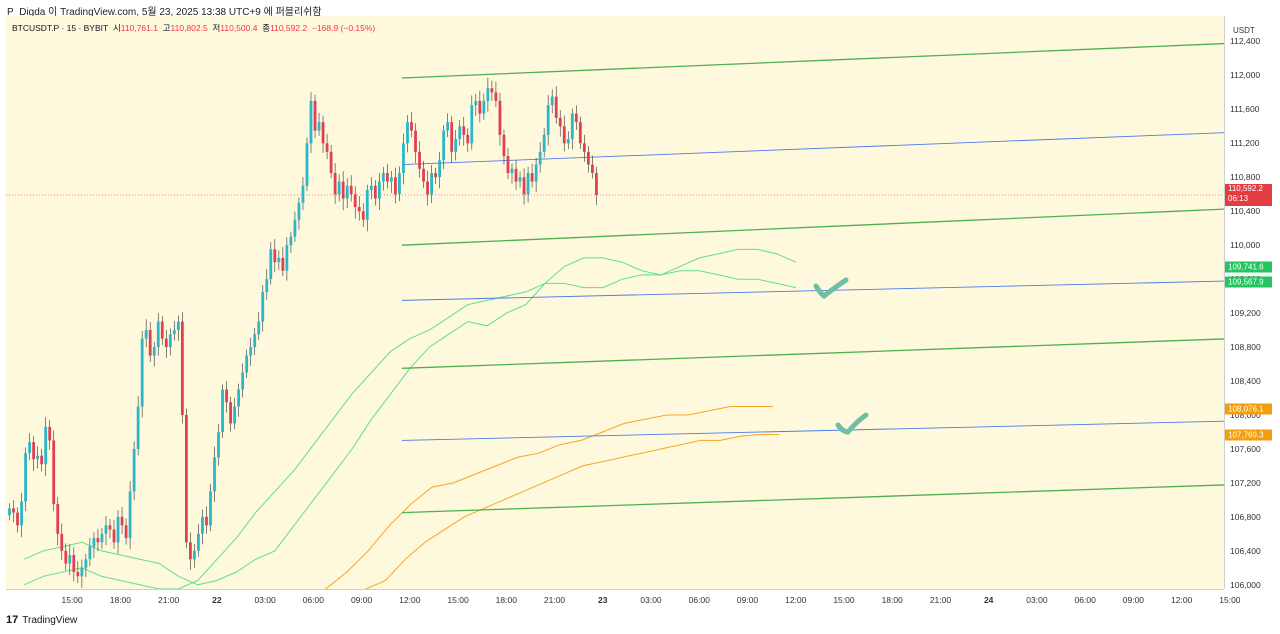  Describe the element at coordinates (651, 600) in the screenshot. I see `time-tick-label: 03:00` at that location.